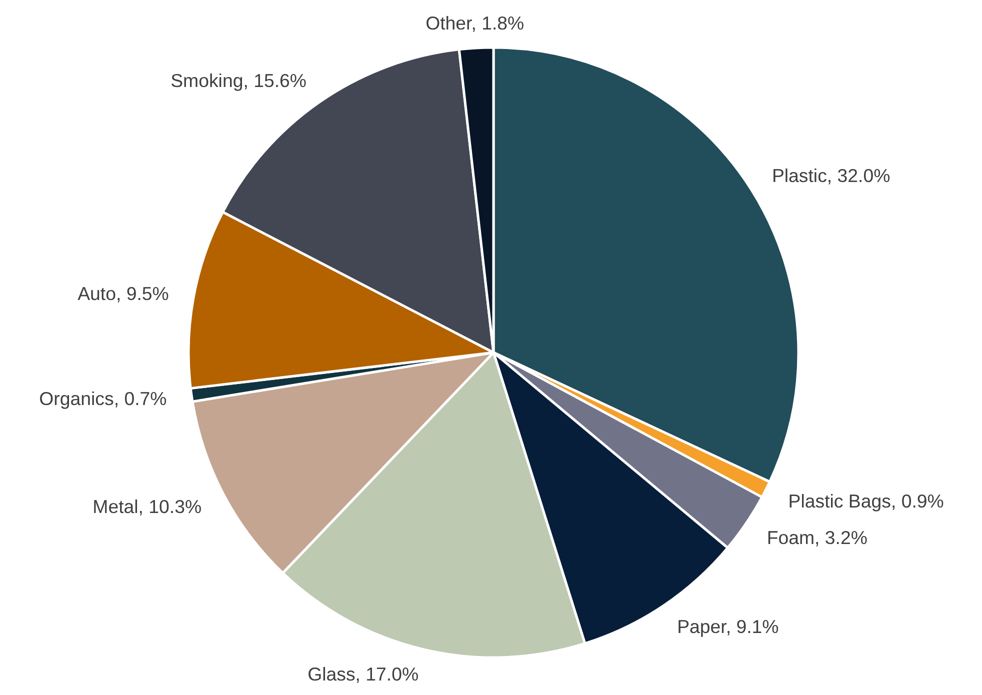 Image resolution: width=982 pixels, height=695 pixels. What do you see at coordinates (147, 506) in the screenshot?
I see `slice-label: Metal, 10.3%` at bounding box center [147, 506].